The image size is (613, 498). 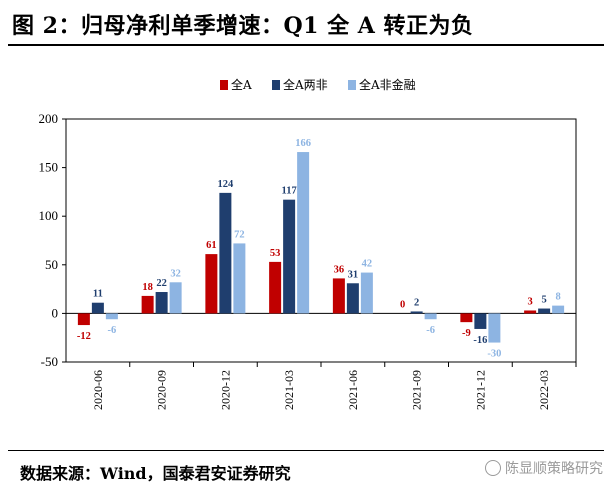 What do you see at coordinates (243, 26) in the screenshot?
I see `chart-title: 图 2：归母净利单季增速：Q1 全 A 转正为负` at bounding box center [243, 26].